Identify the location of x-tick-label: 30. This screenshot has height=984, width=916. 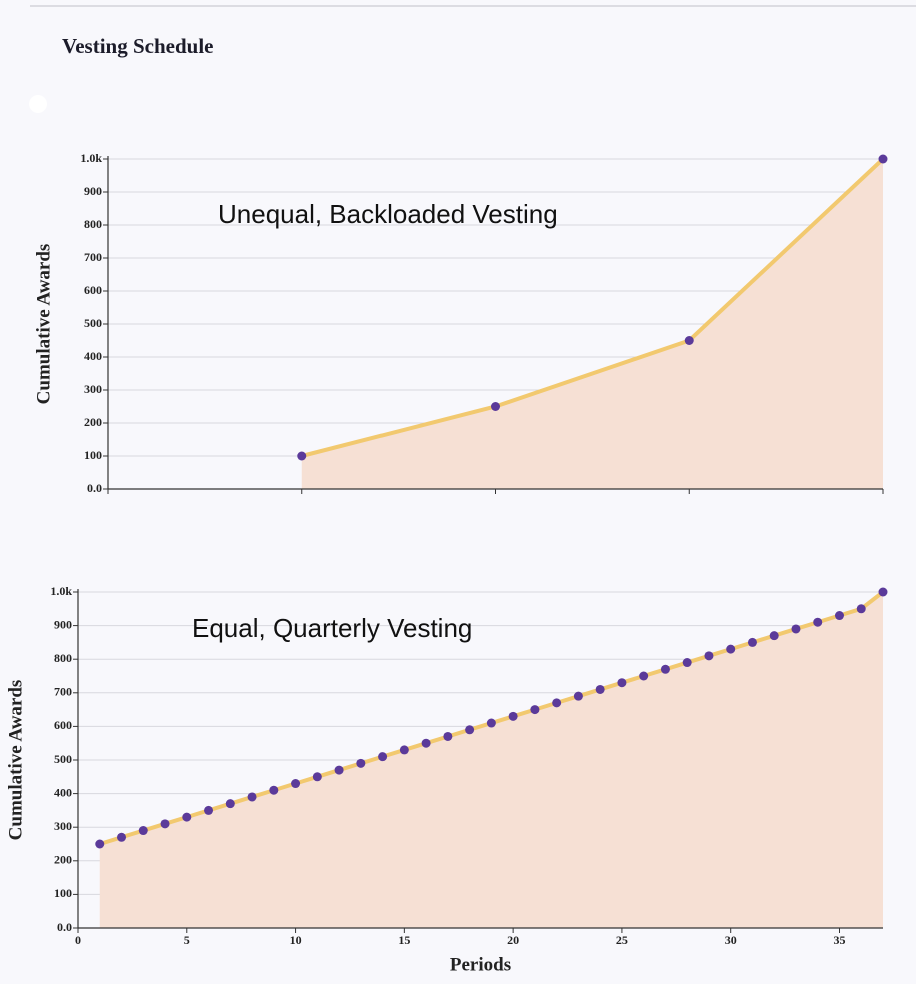
(731, 940).